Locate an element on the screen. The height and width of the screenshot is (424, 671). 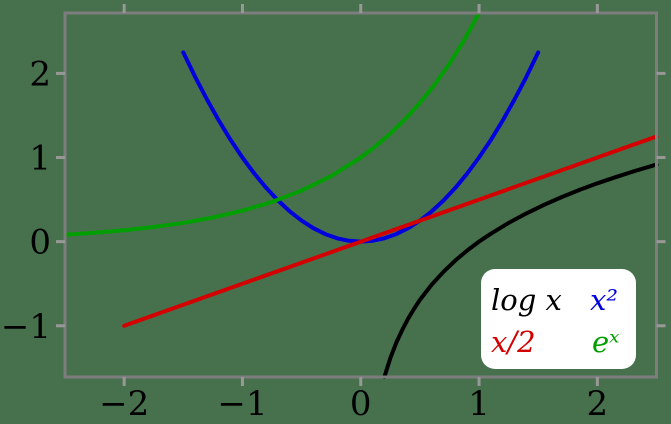
y-tick-label: 1 is located at coordinates (40, 159).